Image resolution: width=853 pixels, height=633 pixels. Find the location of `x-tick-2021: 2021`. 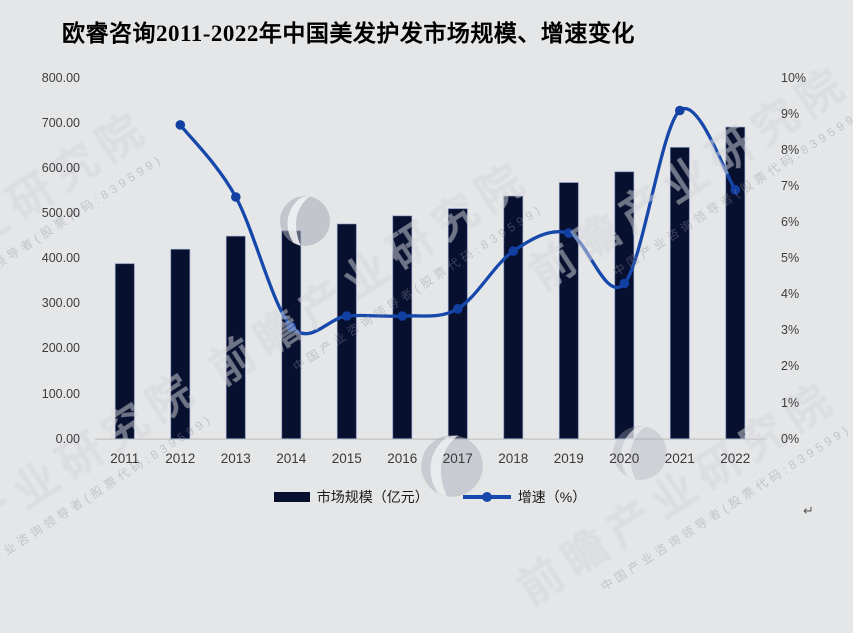

x-tick-2021: 2021 is located at coordinates (679, 458).